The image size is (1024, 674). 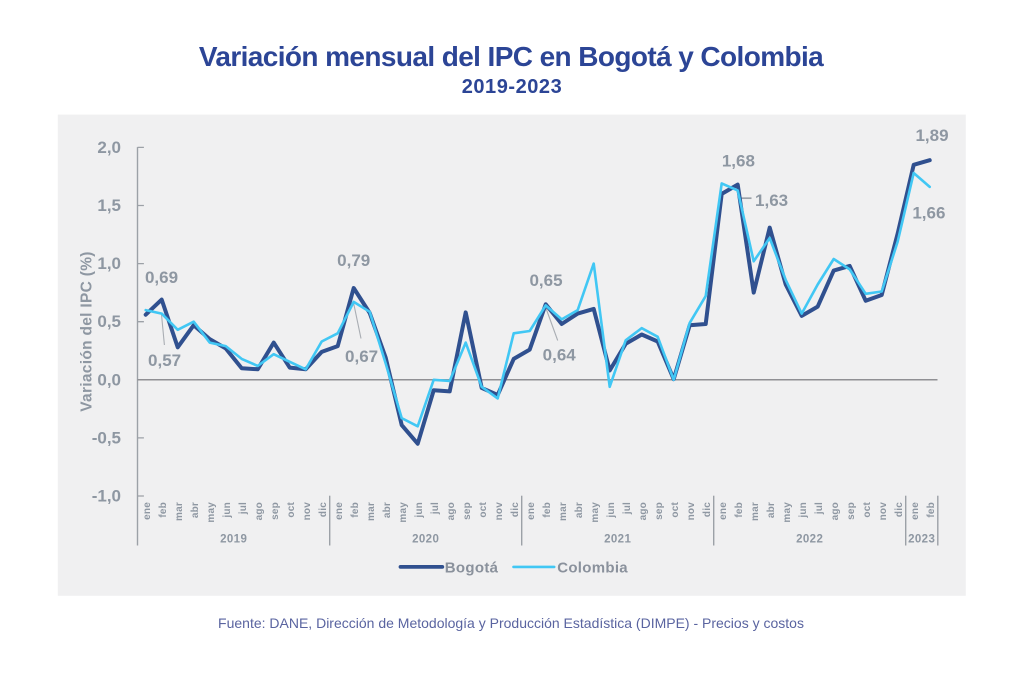 What do you see at coordinates (771, 200) in the screenshot?
I see `svg-text: 1,63` at bounding box center [771, 200].